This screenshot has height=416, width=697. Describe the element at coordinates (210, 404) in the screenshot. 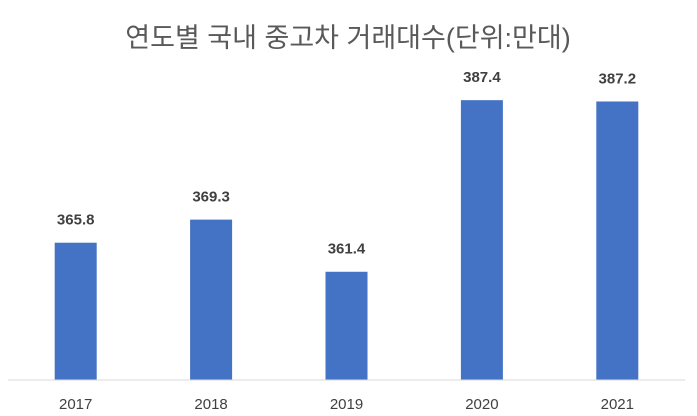

I see `x-tick-label: 2018` at that location.